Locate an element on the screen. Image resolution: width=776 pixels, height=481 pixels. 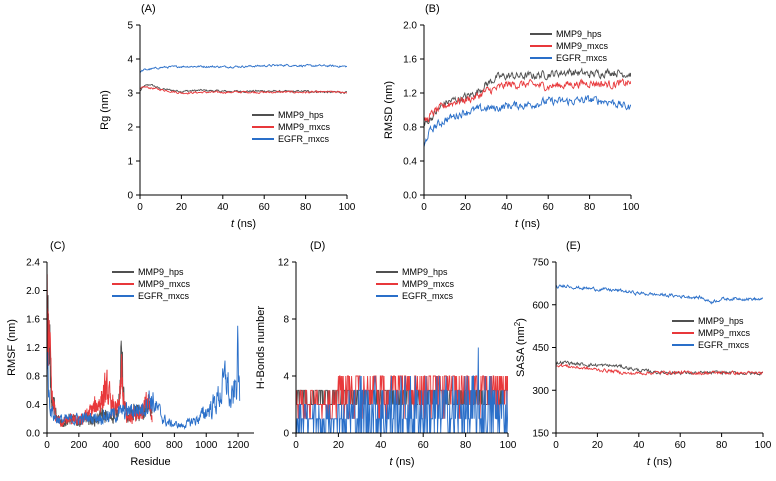
x-tick-label: 200 is located at coordinates (79, 445).